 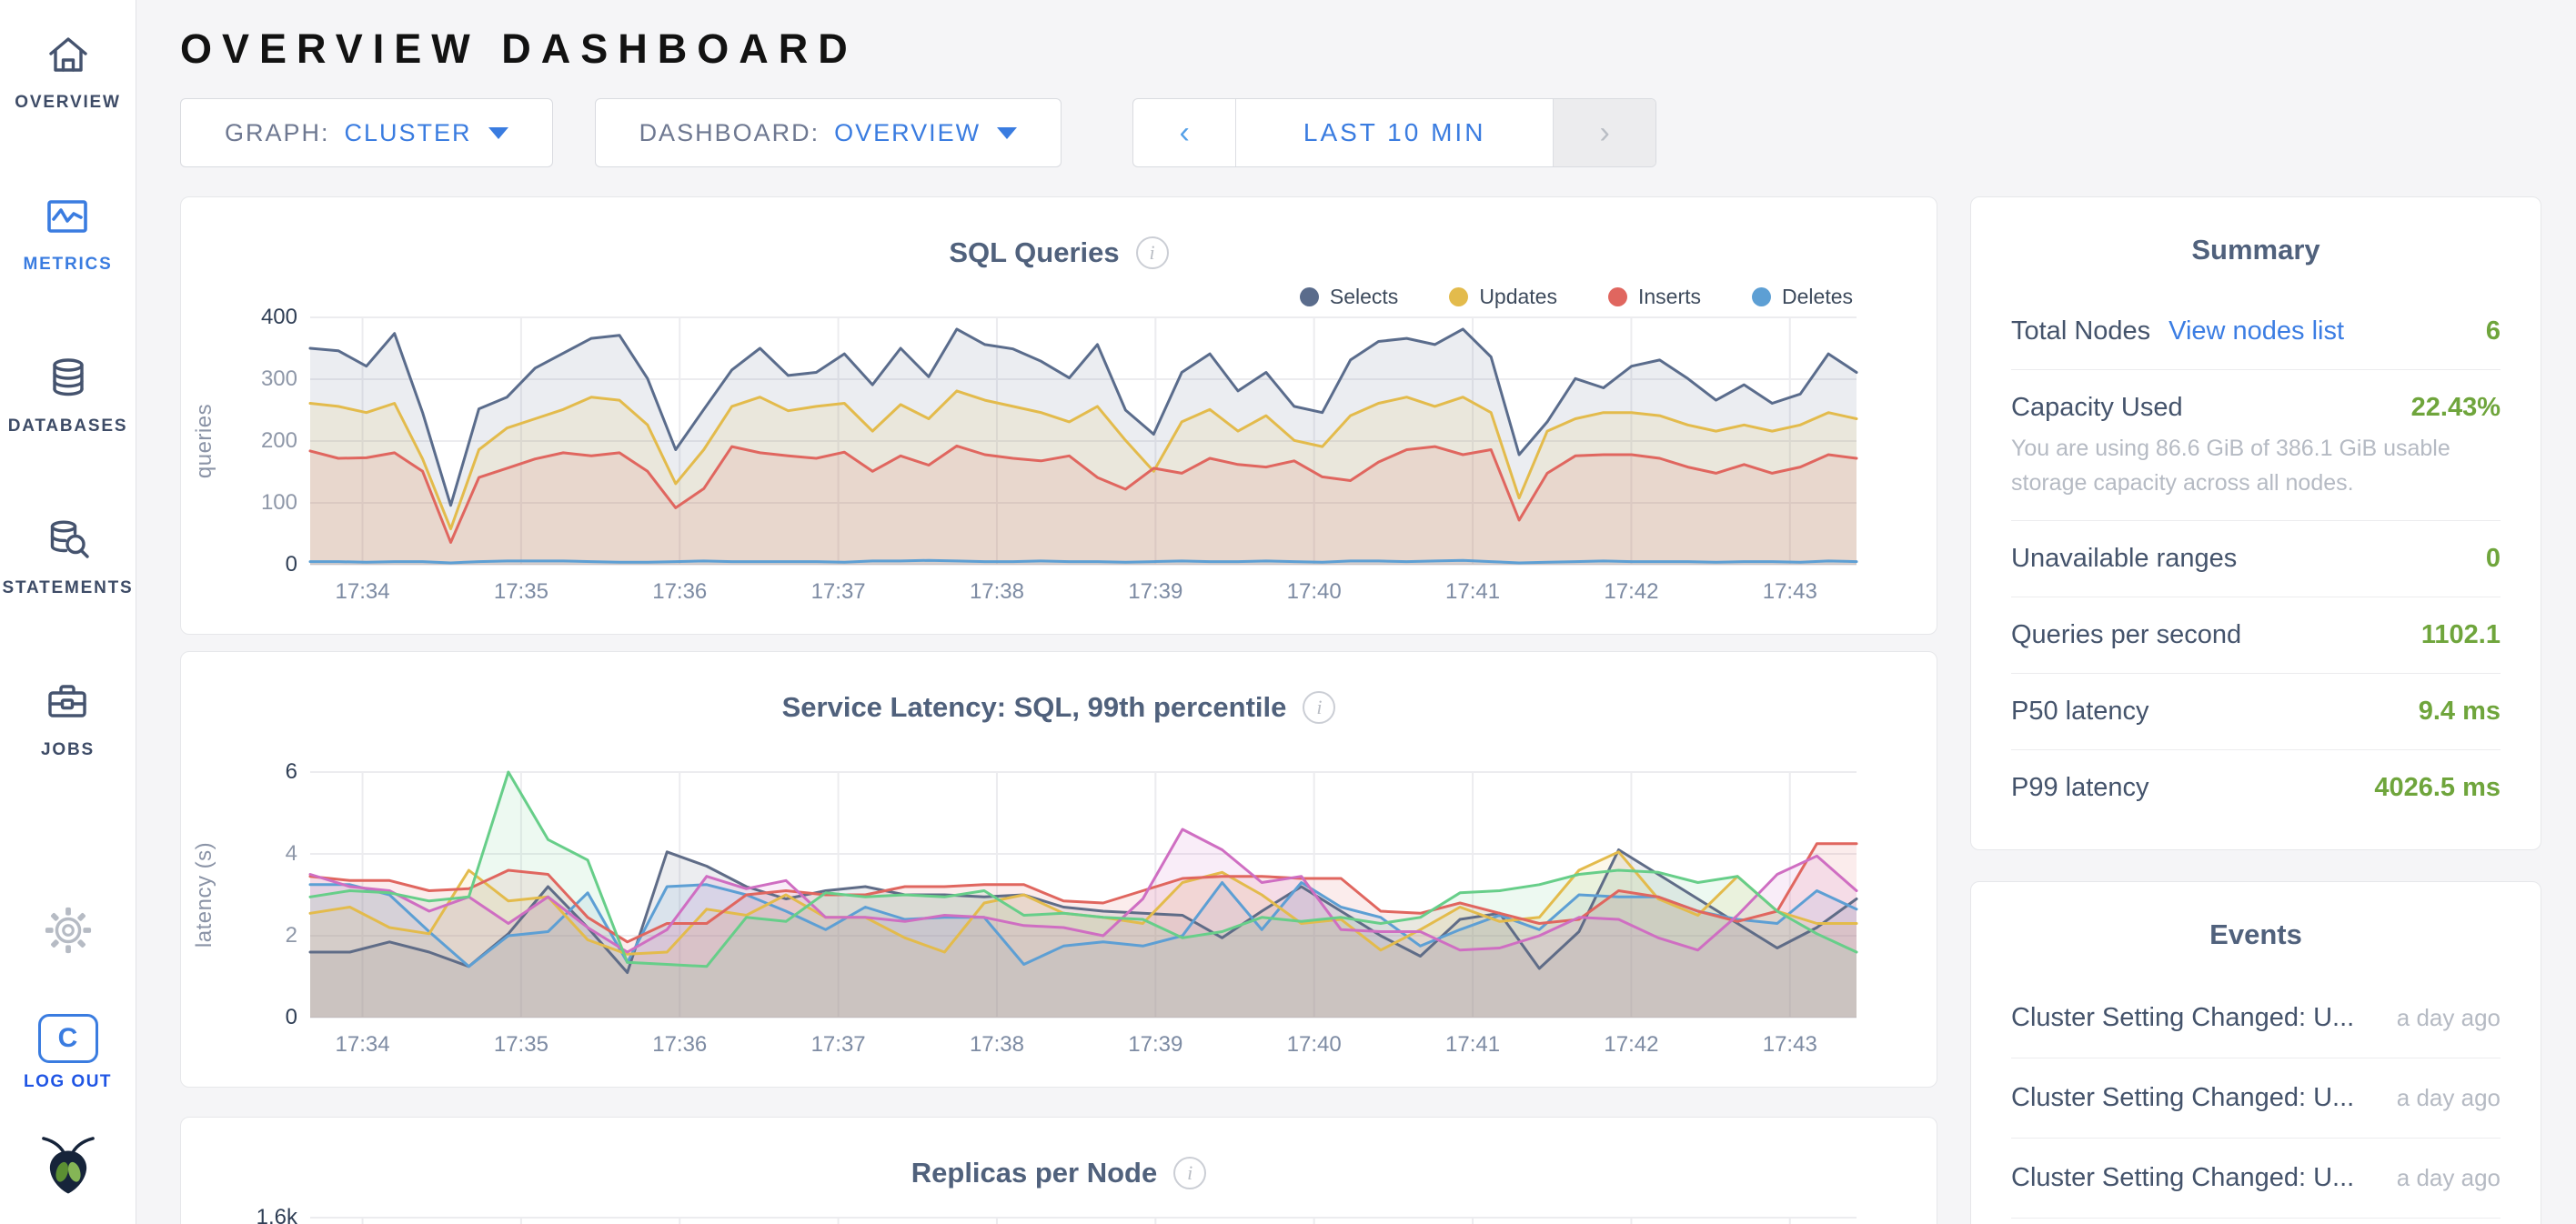 I want to click on sidebar-item-databases: DATABASES, so click(x=68, y=394).